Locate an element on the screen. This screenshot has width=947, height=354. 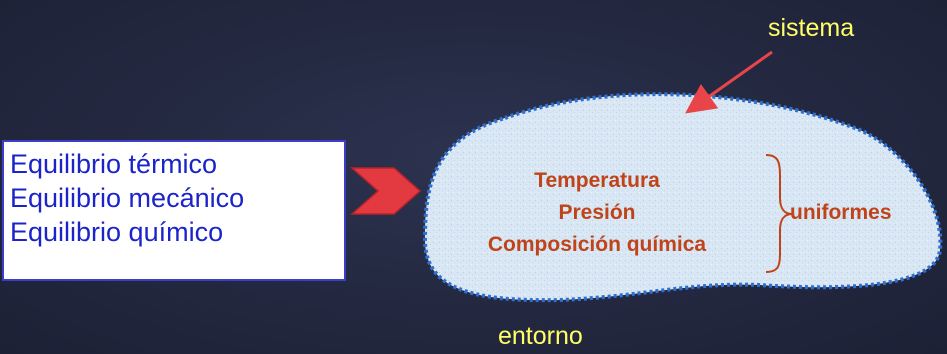
uniform-label: uniformes is located at coordinates (841, 212).